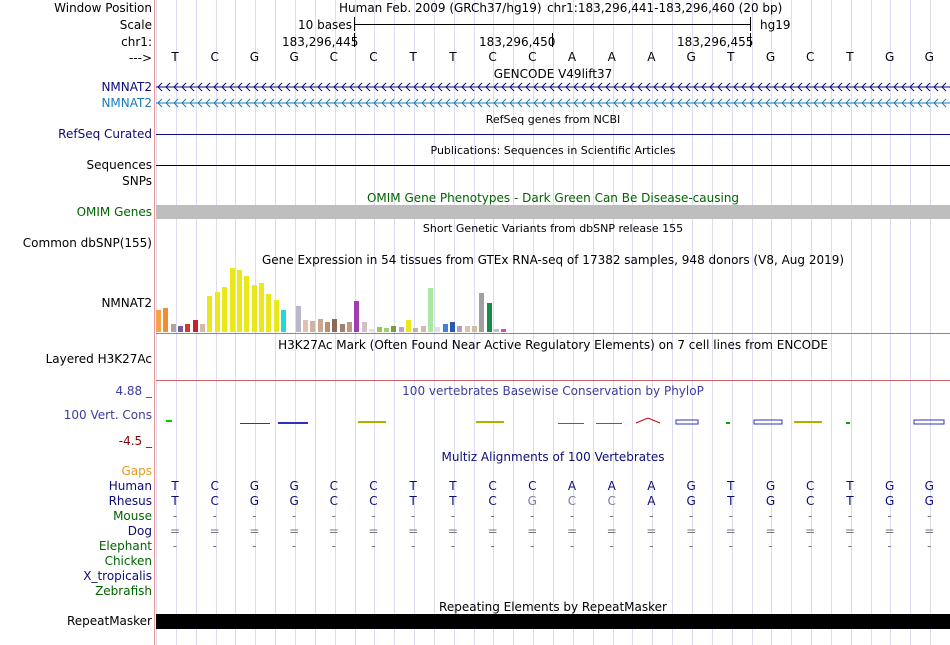 Image resolution: width=950 pixels, height=645 pixels. What do you see at coordinates (492, 57) in the screenshot?
I see `sequence-base: C` at bounding box center [492, 57].